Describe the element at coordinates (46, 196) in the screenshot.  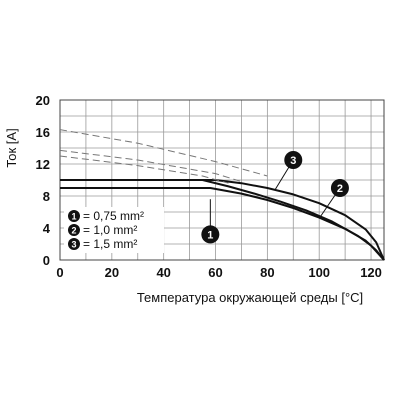
I see `y-tick-label: 8` at that location.